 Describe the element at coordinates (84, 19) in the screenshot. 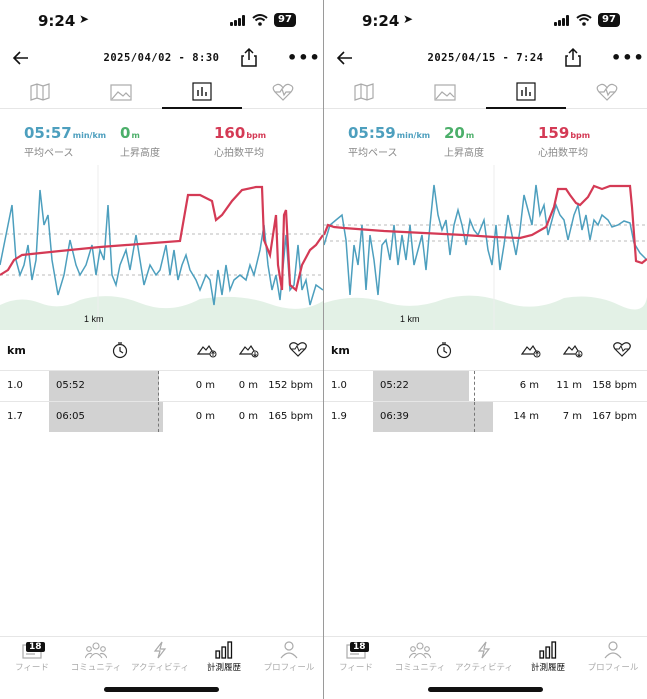

I see `location-arrow-icon: ➤` at that location.